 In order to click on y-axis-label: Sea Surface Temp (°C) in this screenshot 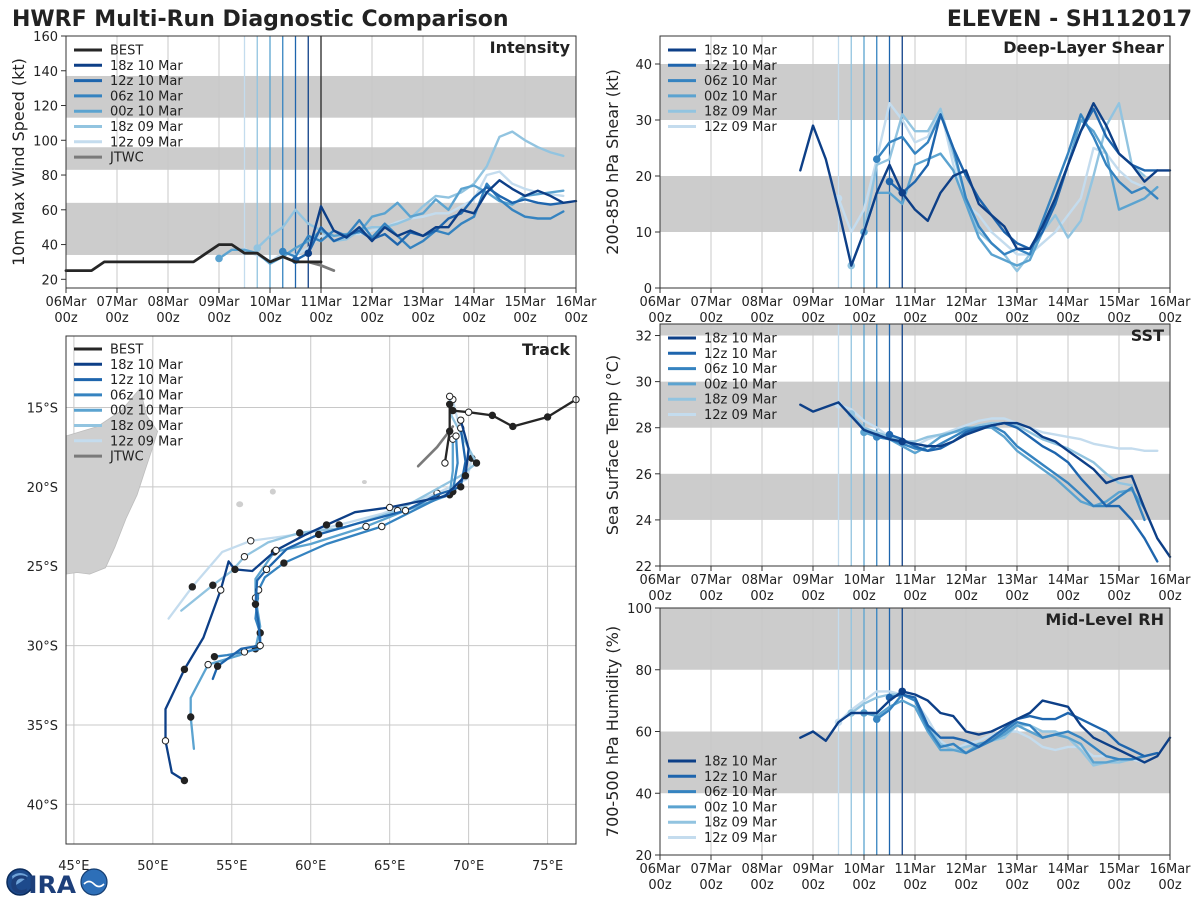, I will do `click(612, 445)`.